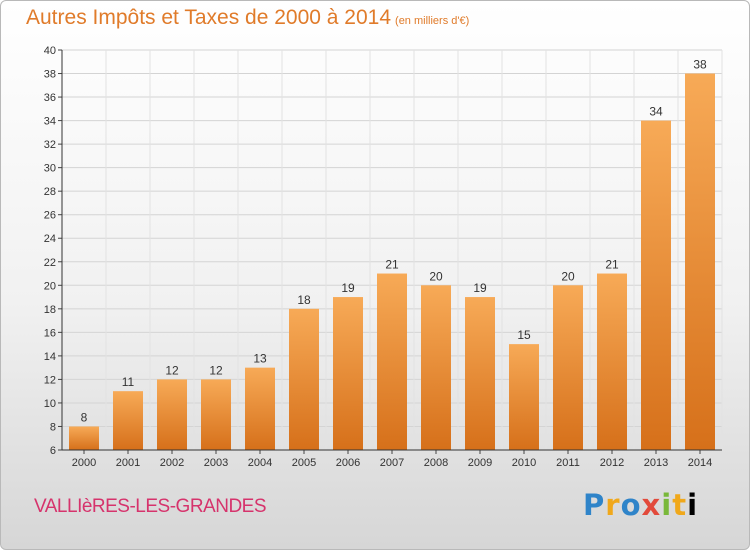  Describe the element at coordinates (436, 463) in the screenshot. I see `x-tick-label: 2008` at that location.